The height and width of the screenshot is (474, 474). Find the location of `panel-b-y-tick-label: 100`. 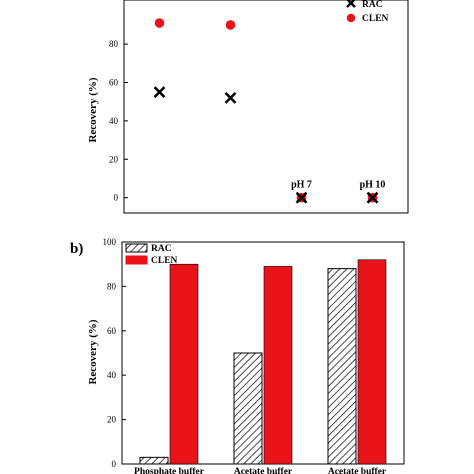

panel-b-y-tick-label: 100 is located at coordinates (110, 242).